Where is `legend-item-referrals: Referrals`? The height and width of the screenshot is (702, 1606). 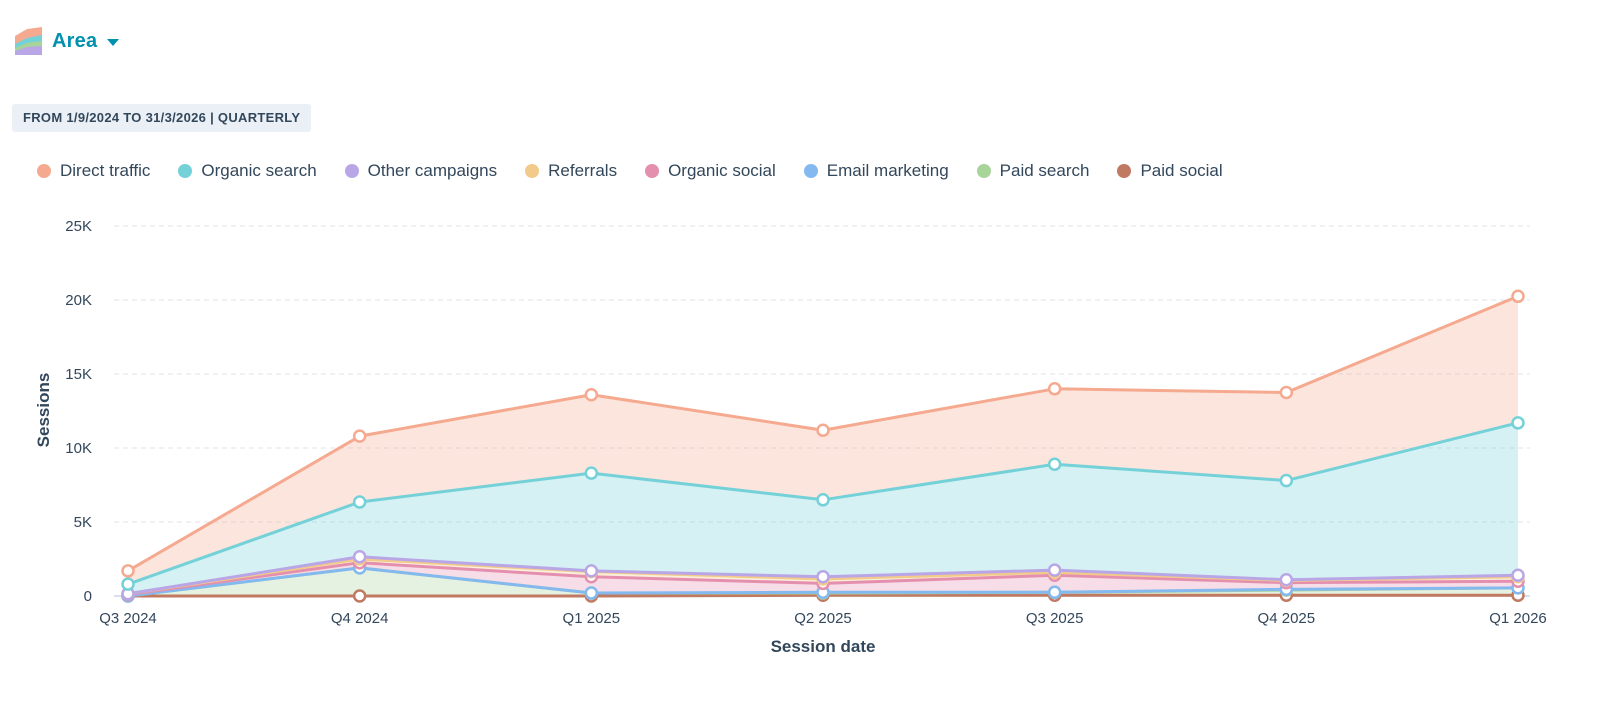 legend-item-referrals: Referrals is located at coordinates (571, 171).